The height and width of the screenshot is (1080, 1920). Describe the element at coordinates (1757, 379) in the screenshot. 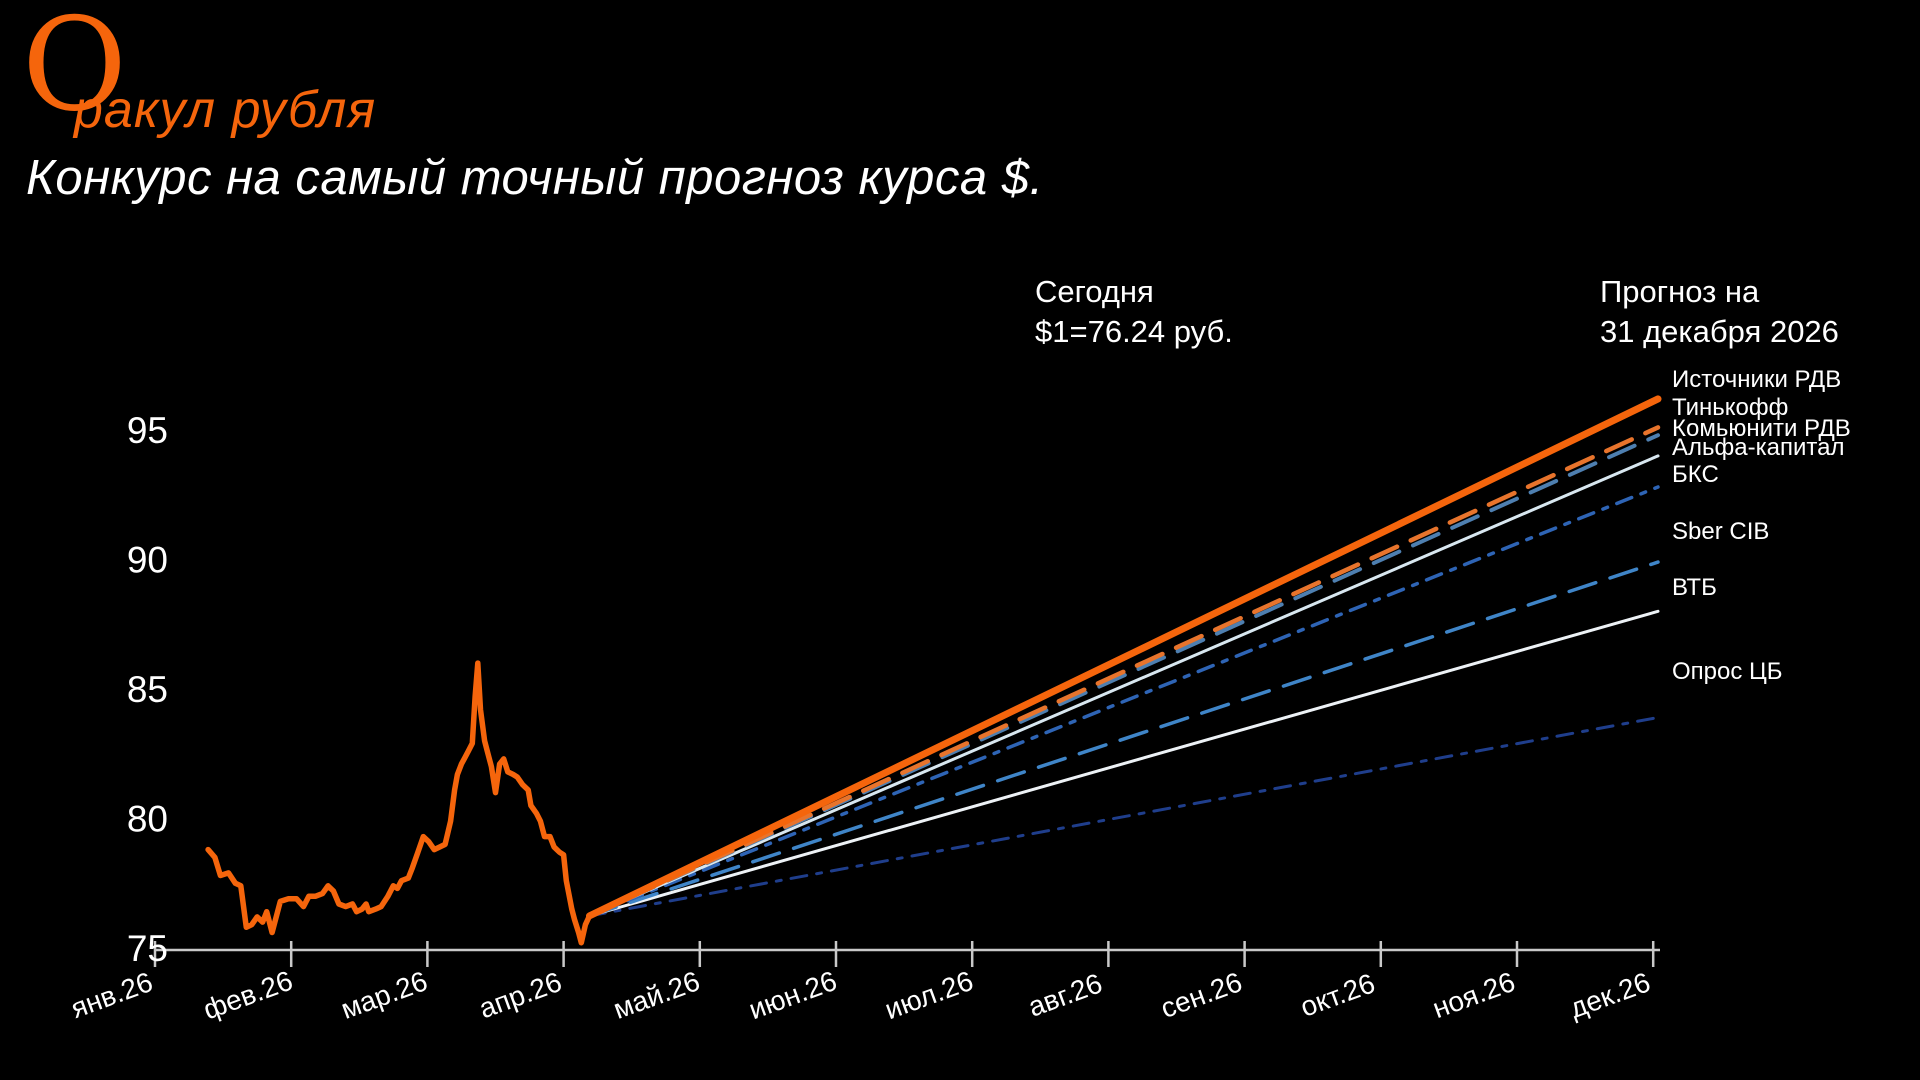

I see `series-label-1: Источники РДВ` at that location.